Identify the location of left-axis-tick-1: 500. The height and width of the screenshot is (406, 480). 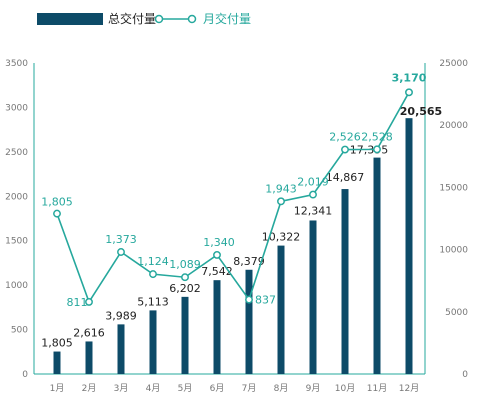
(19, 331).